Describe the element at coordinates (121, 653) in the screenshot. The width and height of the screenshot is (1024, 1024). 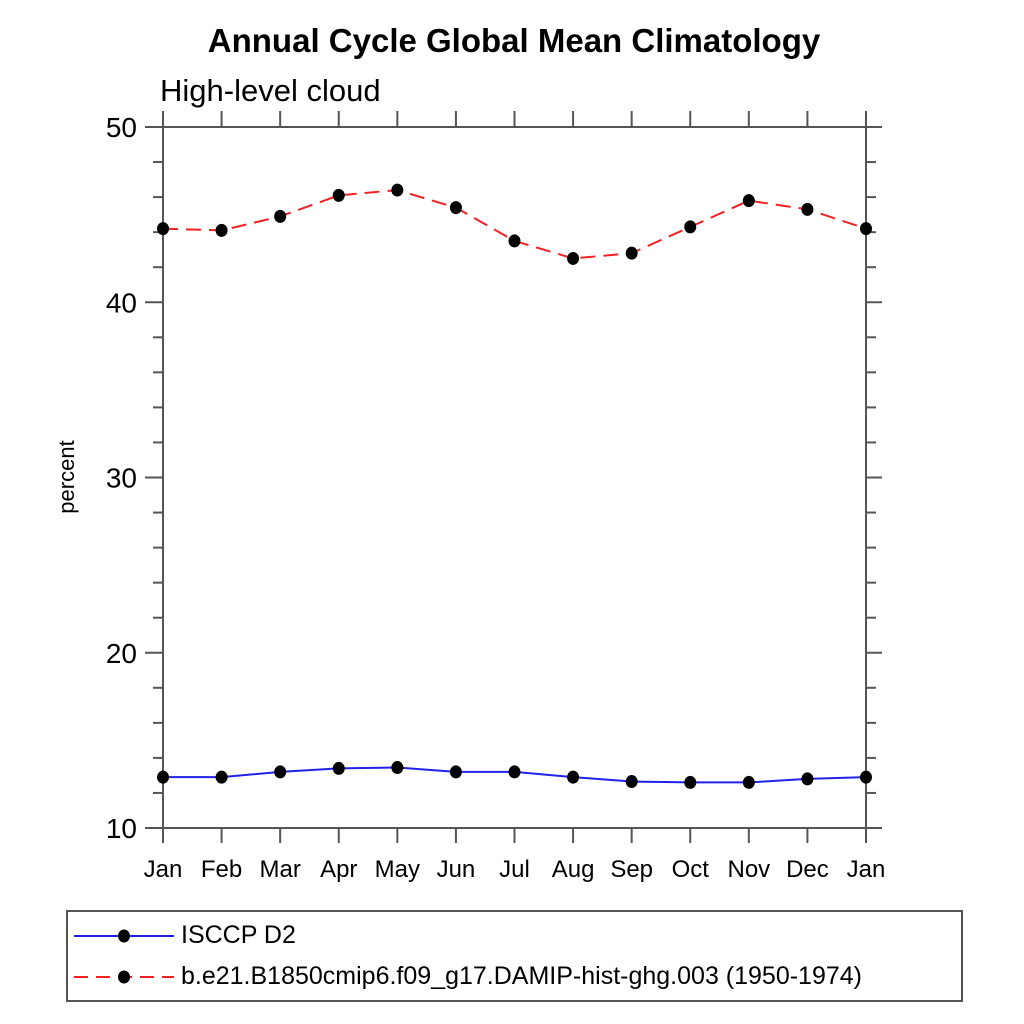
I see `y-tick-label: 20` at that location.